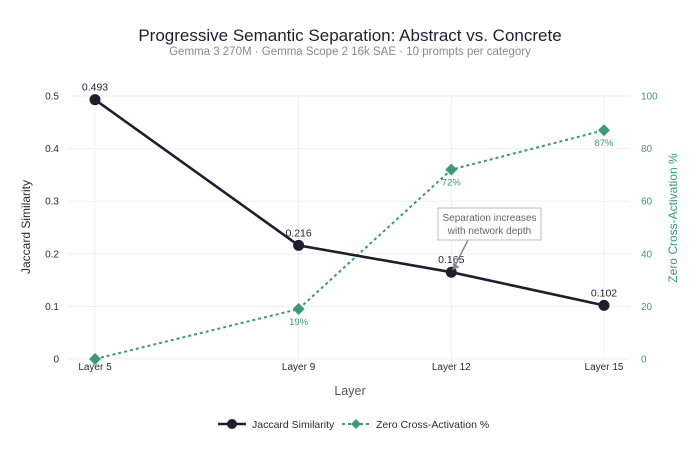 The image size is (700, 450). I want to click on y-tick-label: 0, so click(56, 360).